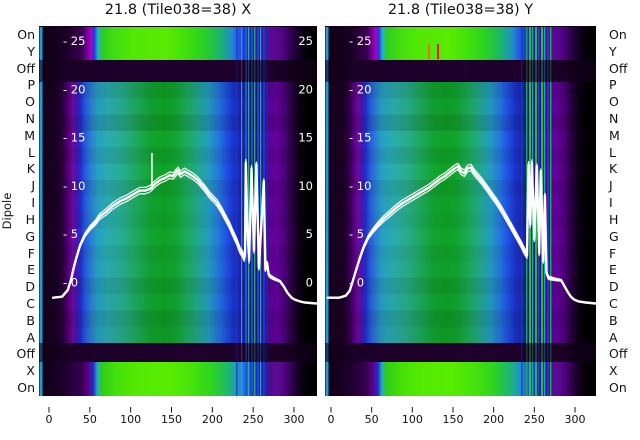  Describe the element at coordinates (305, 41) in the screenshot. I see `inner-scale-label: 25` at that location.